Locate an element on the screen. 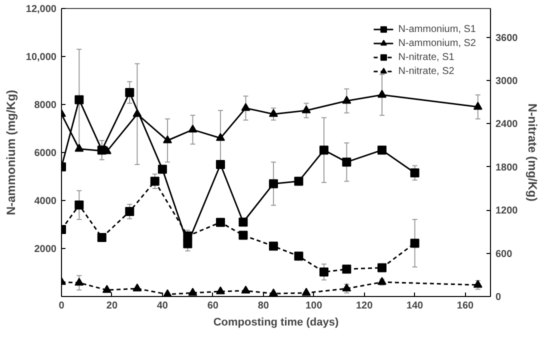  x-tick-label: 80 is located at coordinates (264, 306).